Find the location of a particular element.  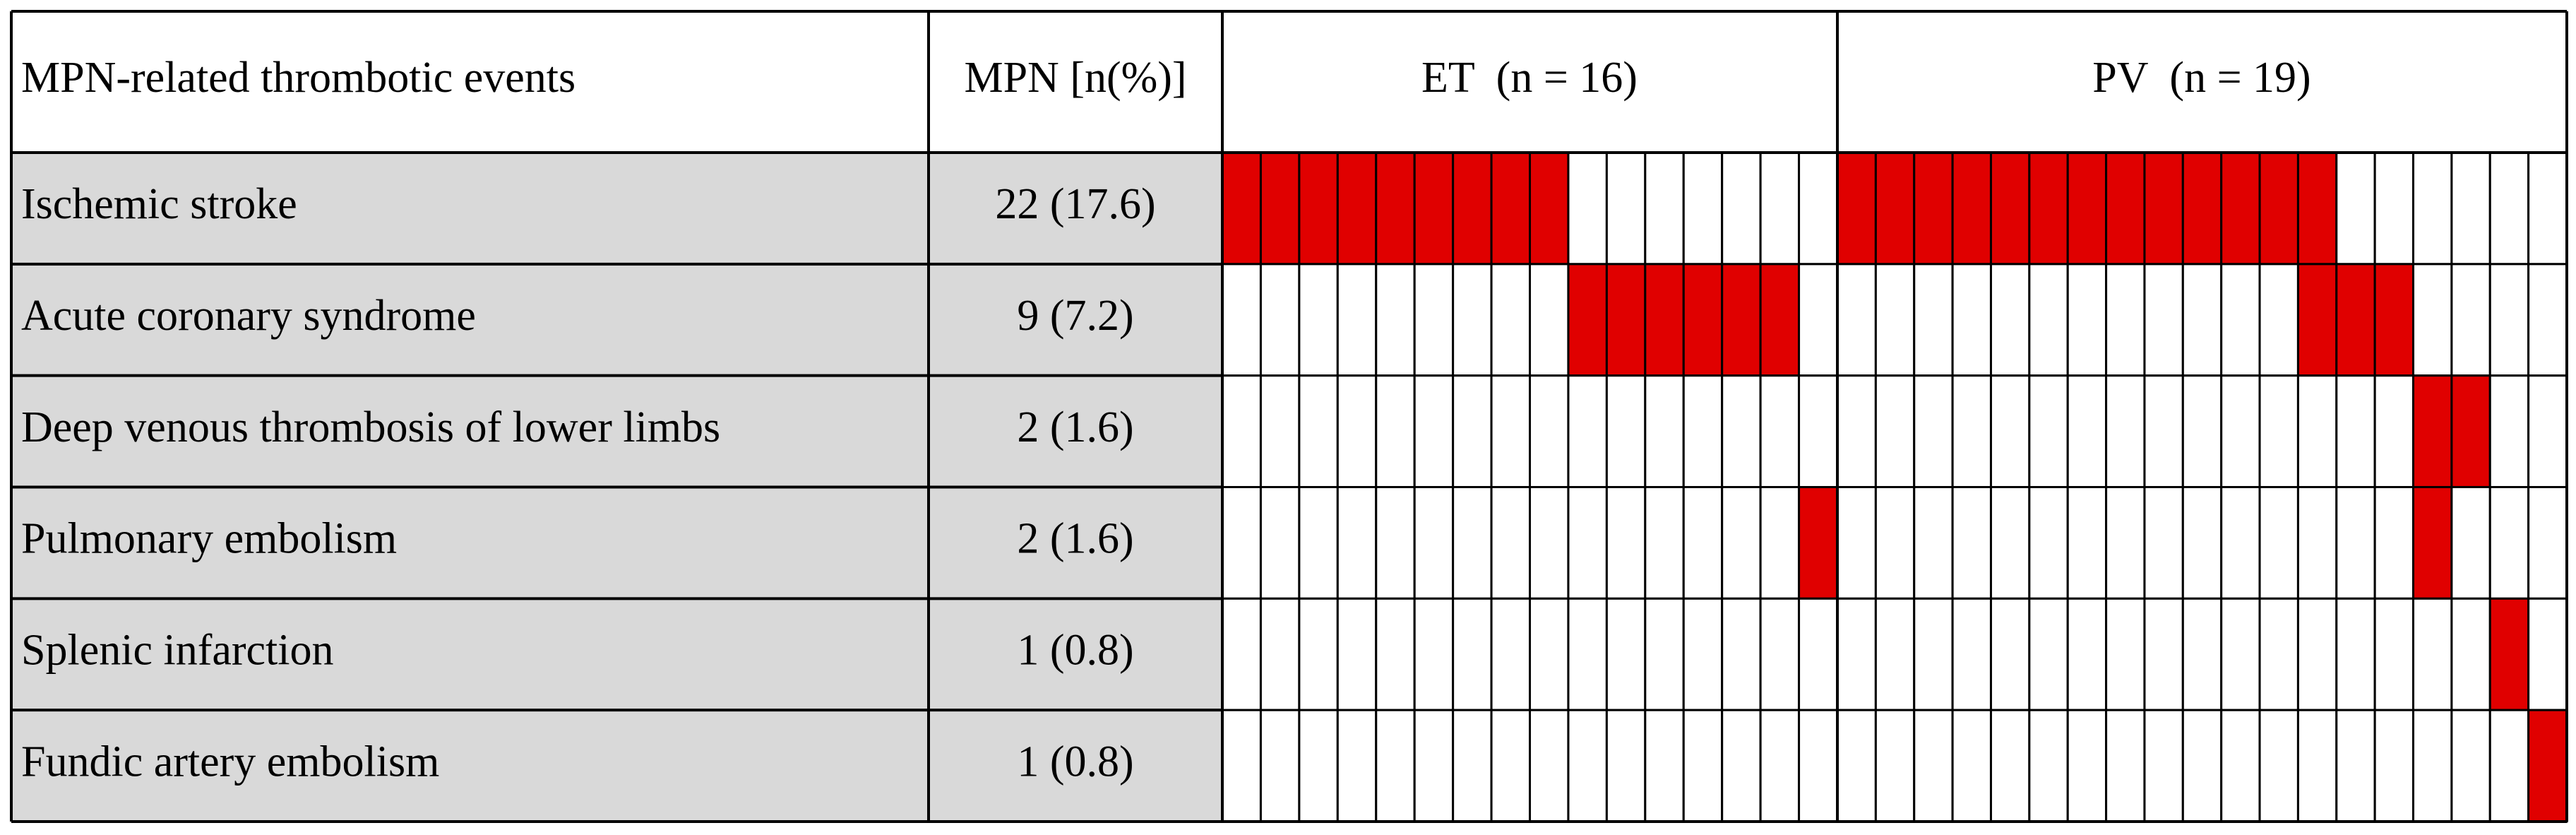

mpn-value: 9 (7.2) is located at coordinates (1075, 316).